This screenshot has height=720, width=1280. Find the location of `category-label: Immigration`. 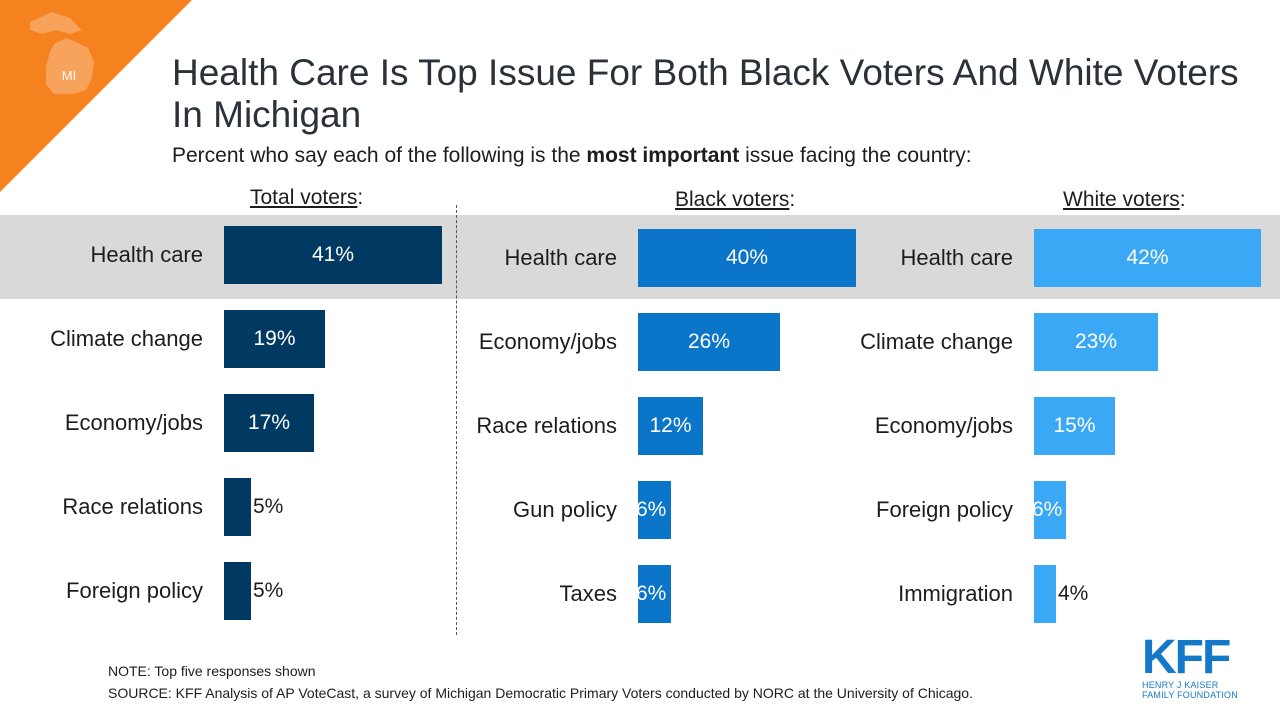

category-label: Immigration is located at coordinates (955, 593).